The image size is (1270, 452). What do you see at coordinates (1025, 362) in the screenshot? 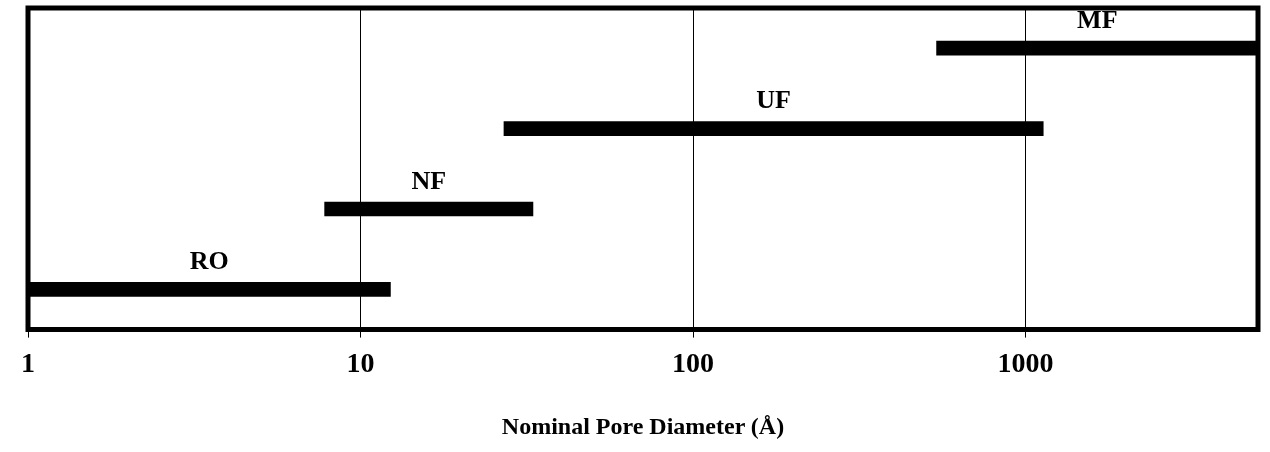
I see `x-tick-label: 1000` at bounding box center [1025, 362].